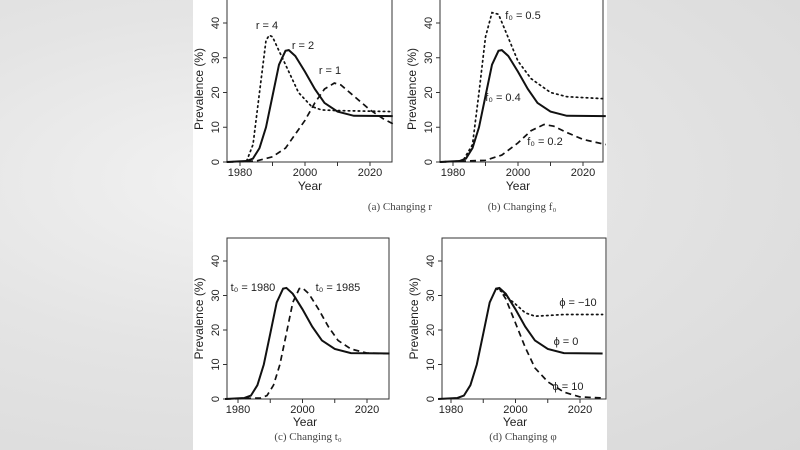 The image size is (800, 450). I want to click on series-annotation: r = 1, so click(330, 71).